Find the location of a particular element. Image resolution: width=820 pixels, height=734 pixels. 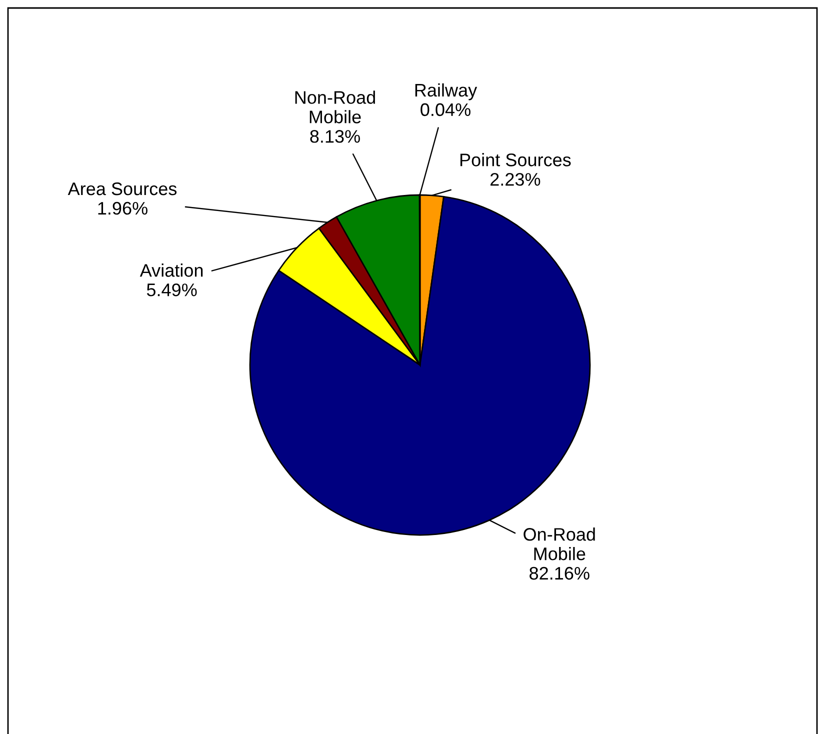

data-label: 1.96% is located at coordinates (123, 208).